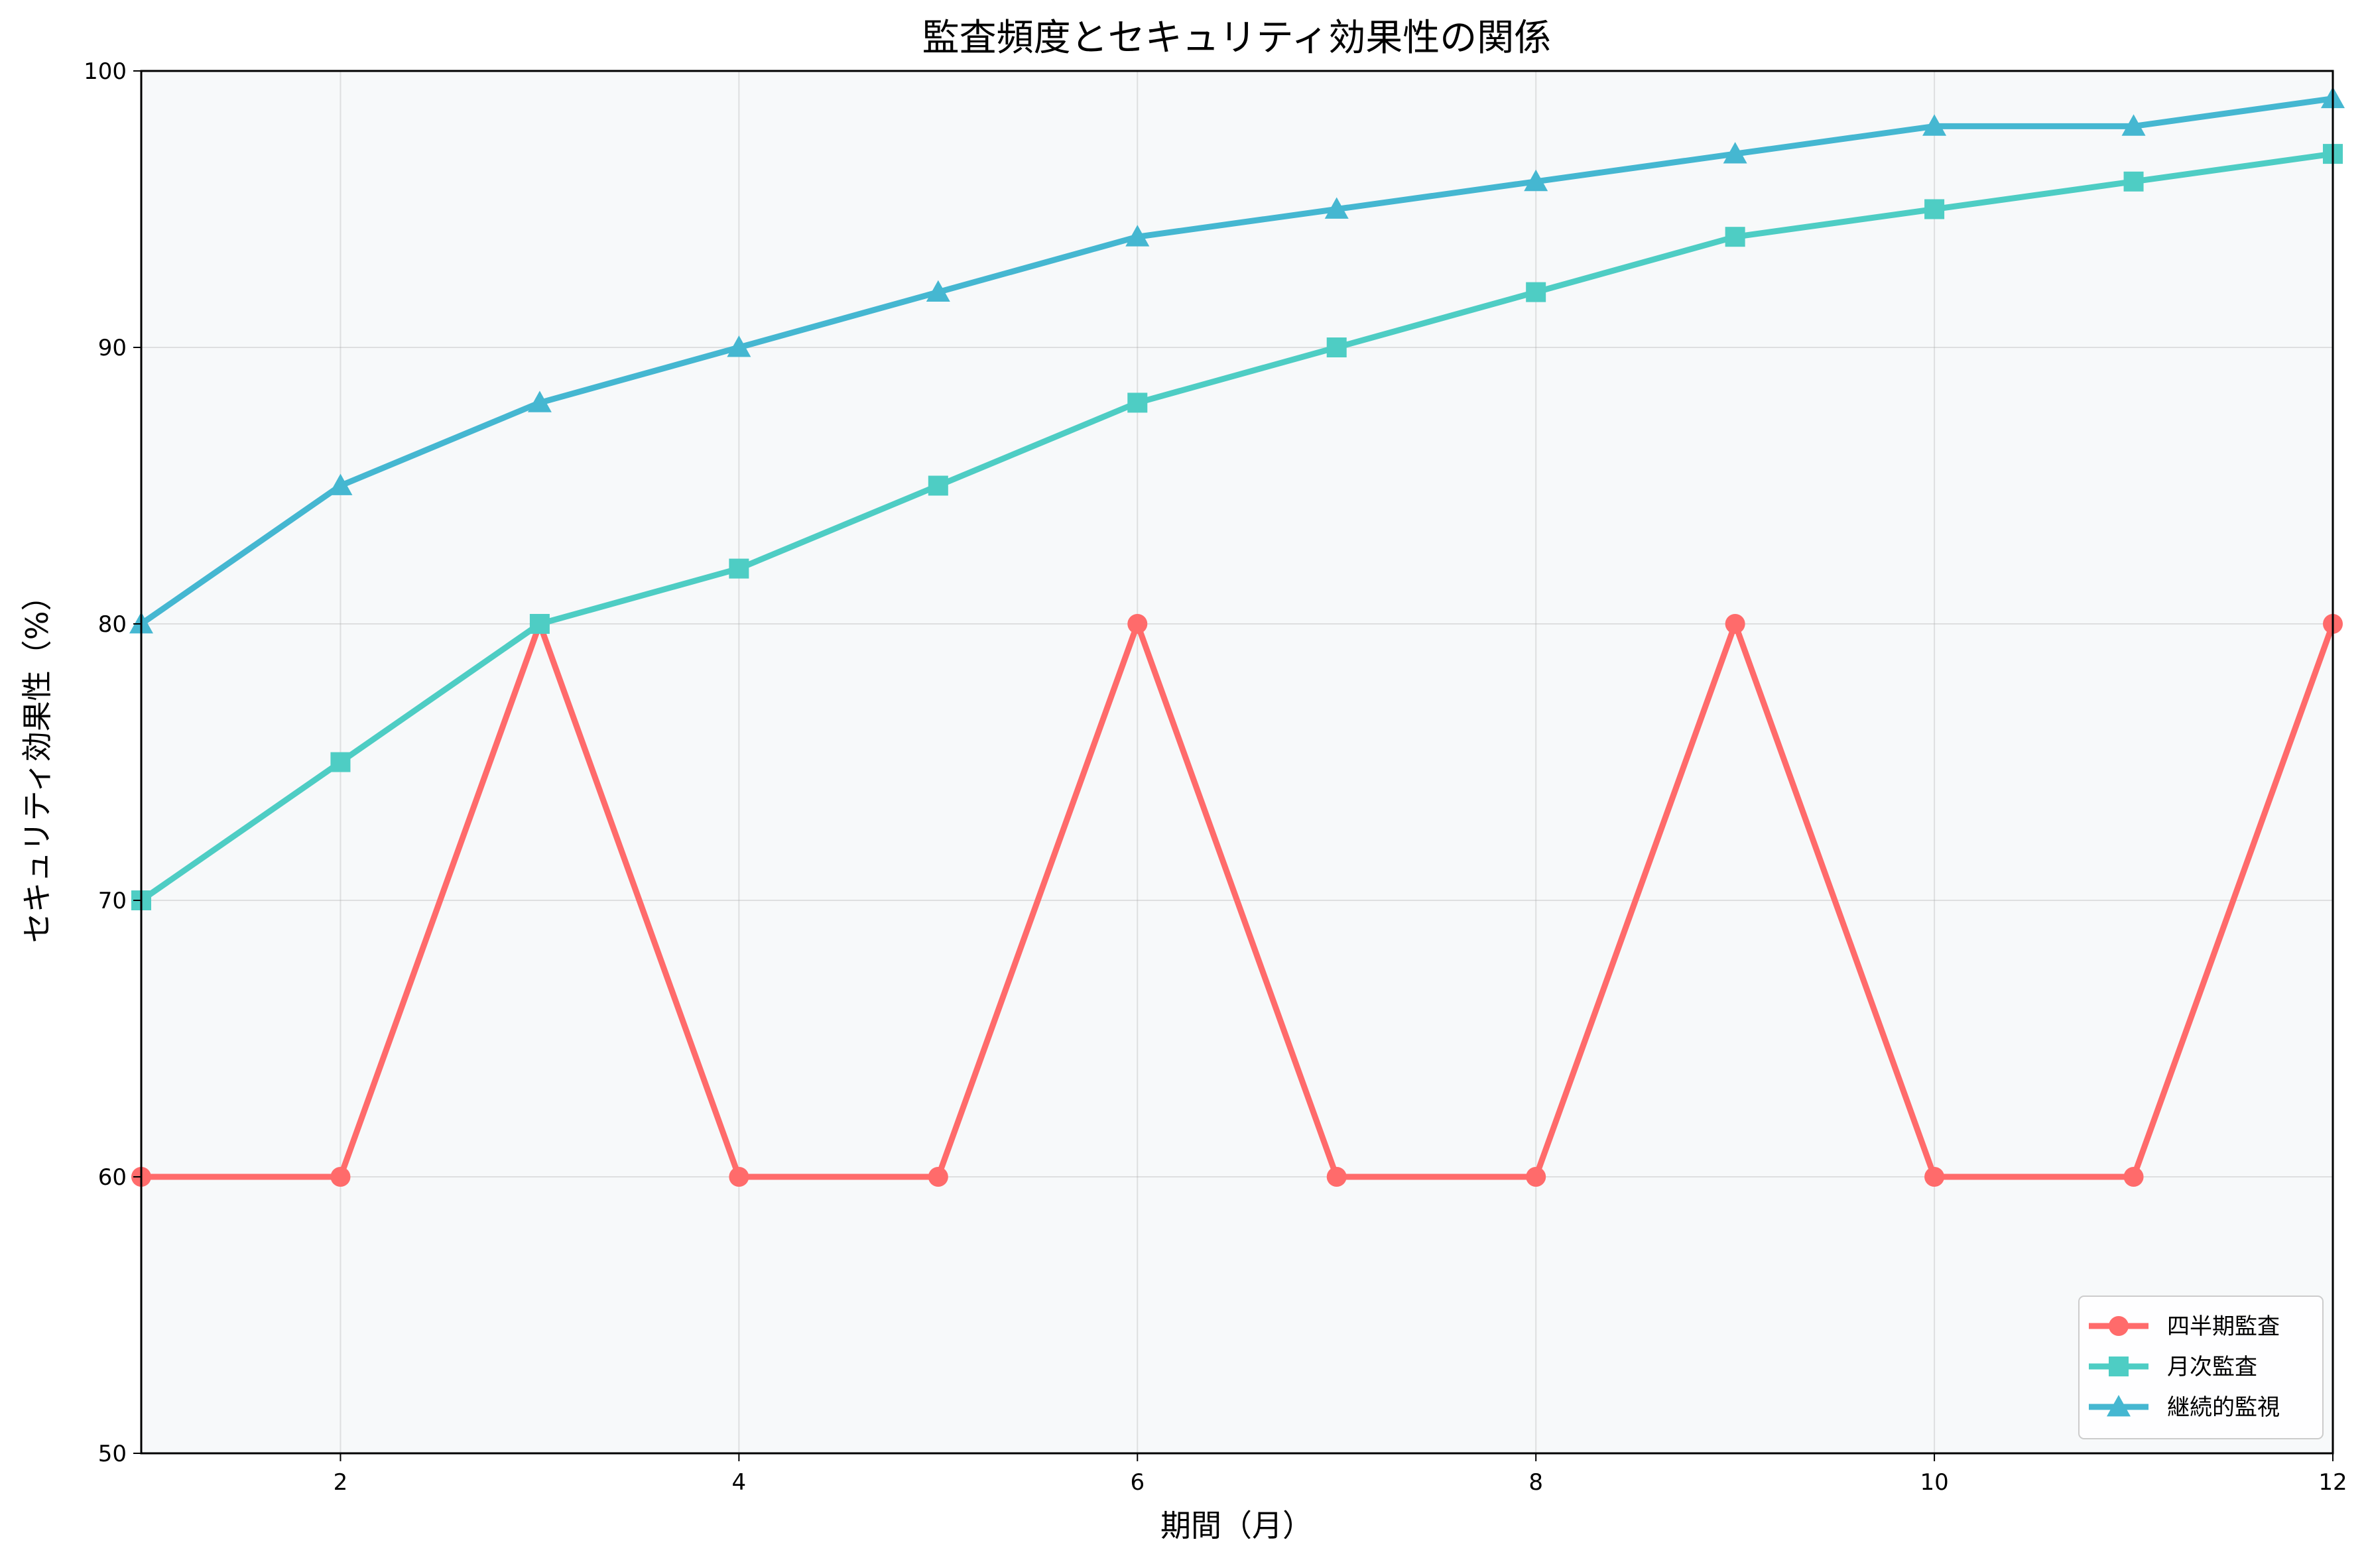  What do you see at coordinates (341, 1482) in the screenshot?
I see `x-tick-label: 2` at bounding box center [341, 1482].